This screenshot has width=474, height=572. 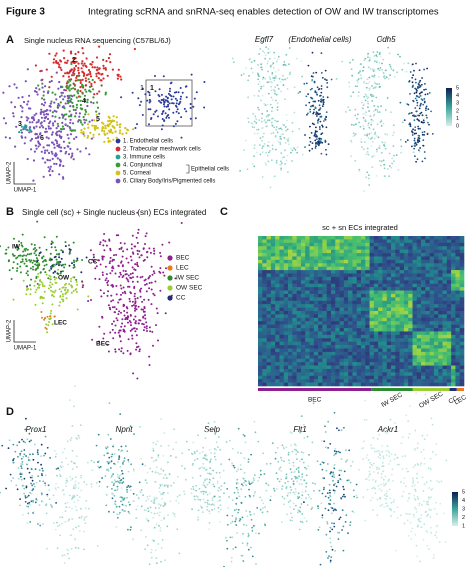 What do you see at coordinates (97, 40) in the screenshot?
I see `label: Single nucleus RNA sequencing (C57BL/6J)` at bounding box center [97, 40].